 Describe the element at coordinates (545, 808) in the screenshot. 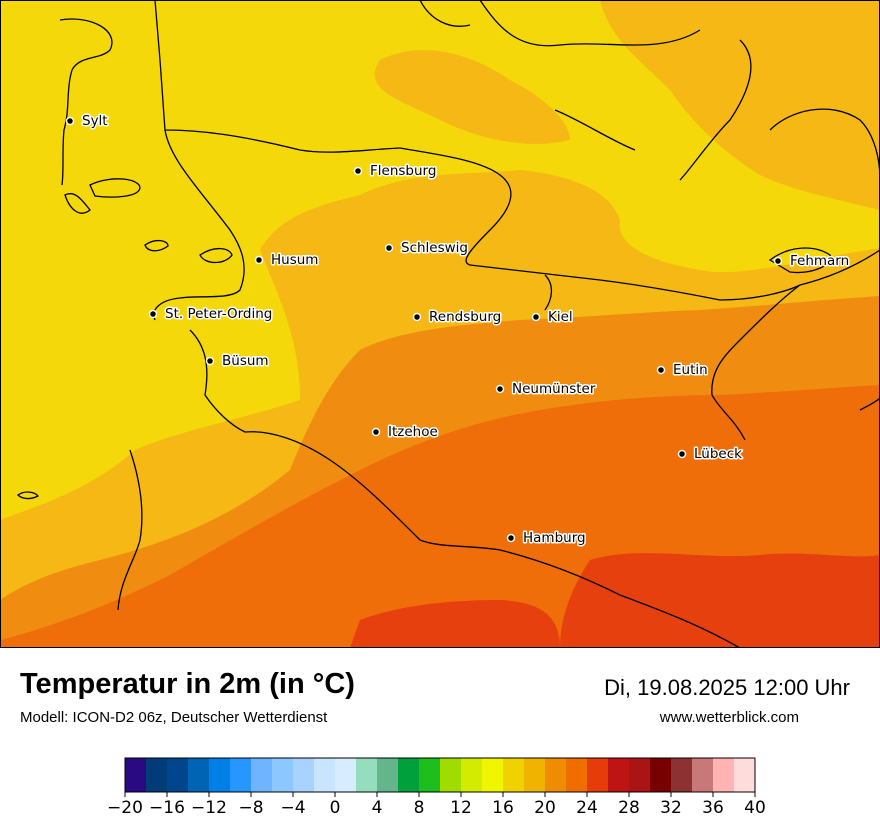

I see `legend-tick-label: 20` at that location.